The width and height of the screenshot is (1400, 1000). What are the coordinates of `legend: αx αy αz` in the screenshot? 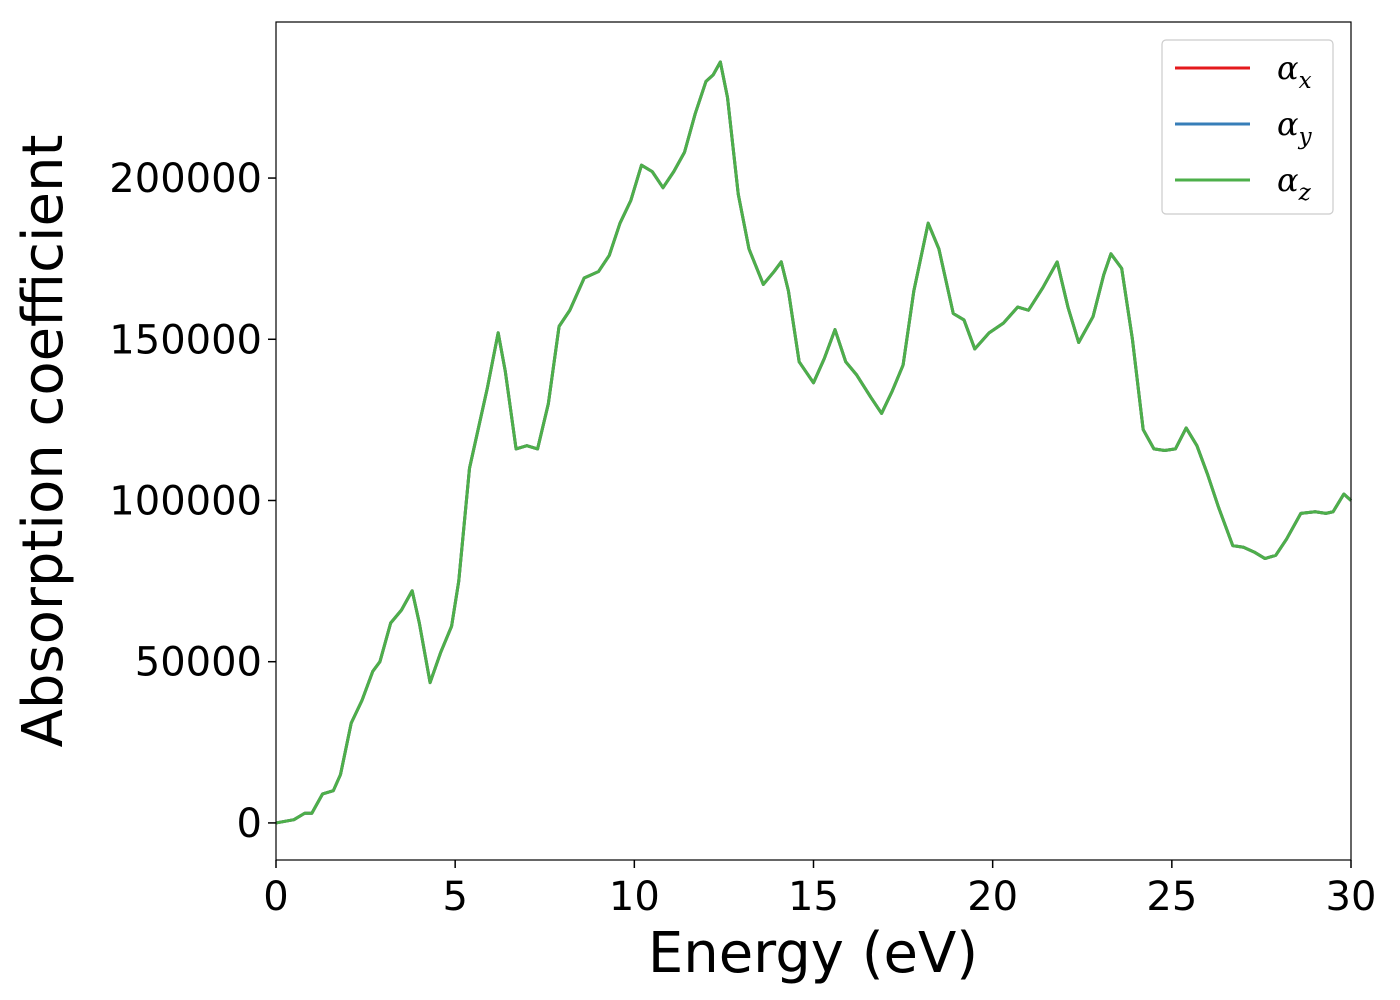 It's located at (1247, 127).